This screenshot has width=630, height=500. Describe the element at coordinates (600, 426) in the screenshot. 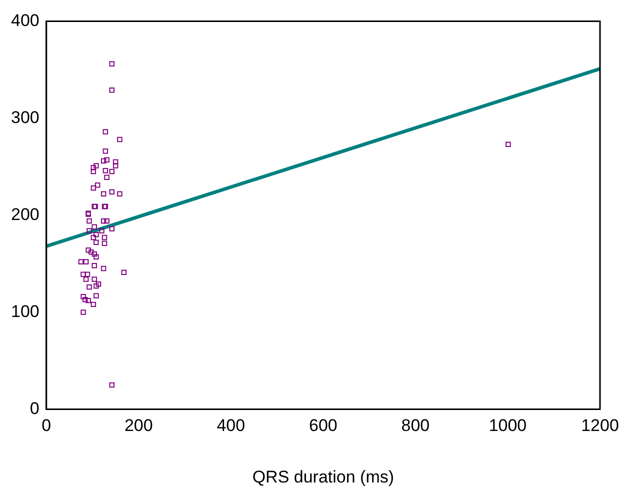

I see `x-tick-label: 1200` at that location.